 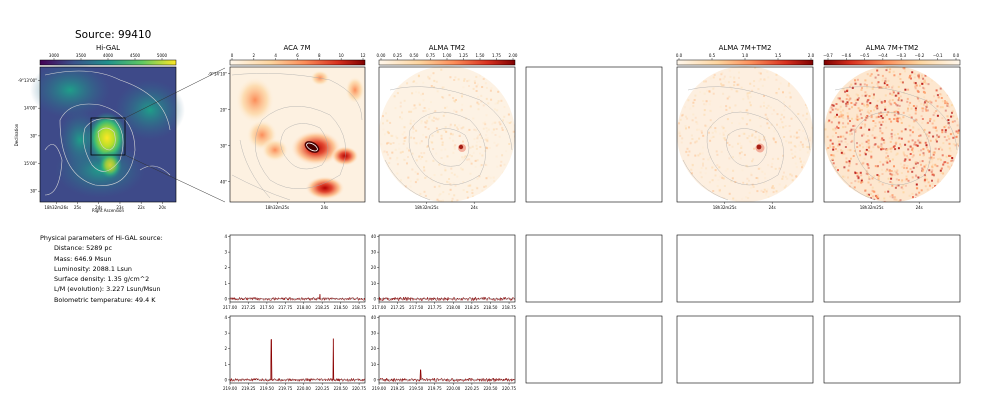 What do you see at coordinates (865, 55) in the screenshot?
I see `colorbar-tick-label: −0.5` at bounding box center [865, 55].